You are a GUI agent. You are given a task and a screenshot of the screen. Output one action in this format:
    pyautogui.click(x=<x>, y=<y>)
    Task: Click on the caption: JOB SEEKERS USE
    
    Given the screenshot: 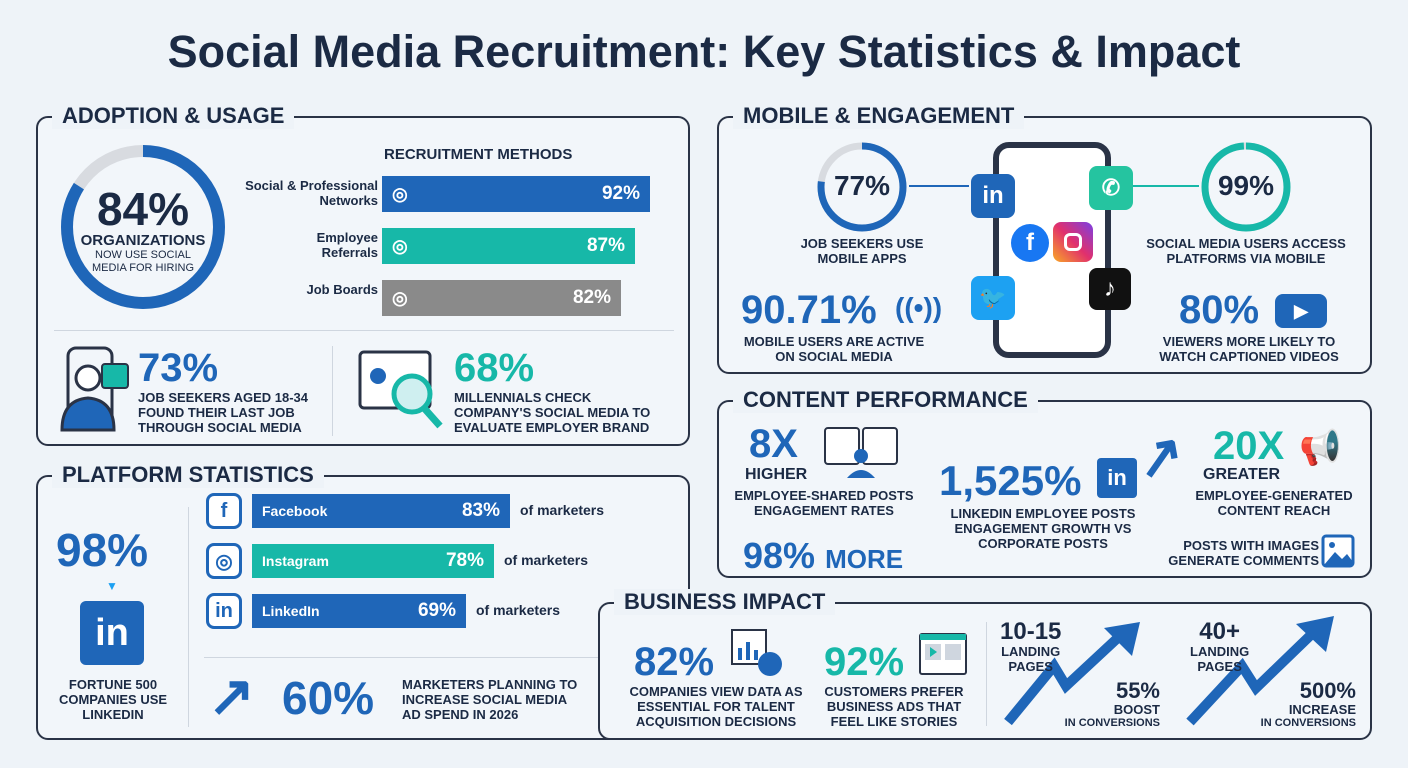 What is the action you would take?
    pyautogui.click(x=862, y=243)
    